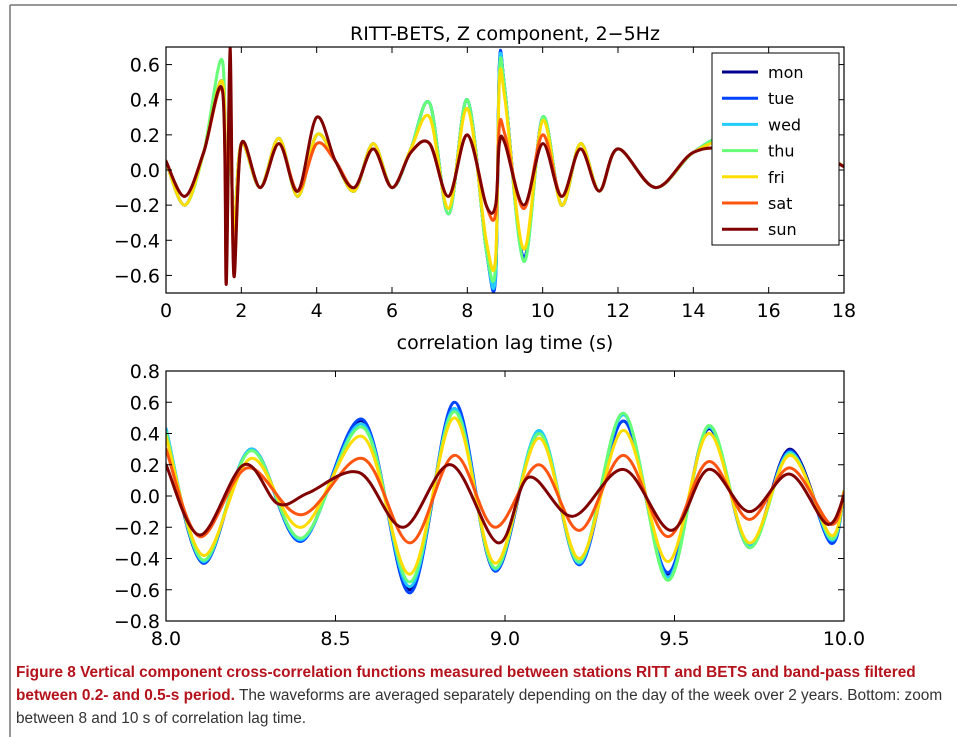 The width and height of the screenshot is (957, 737). I want to click on x-tick-label: 4, so click(317, 311).